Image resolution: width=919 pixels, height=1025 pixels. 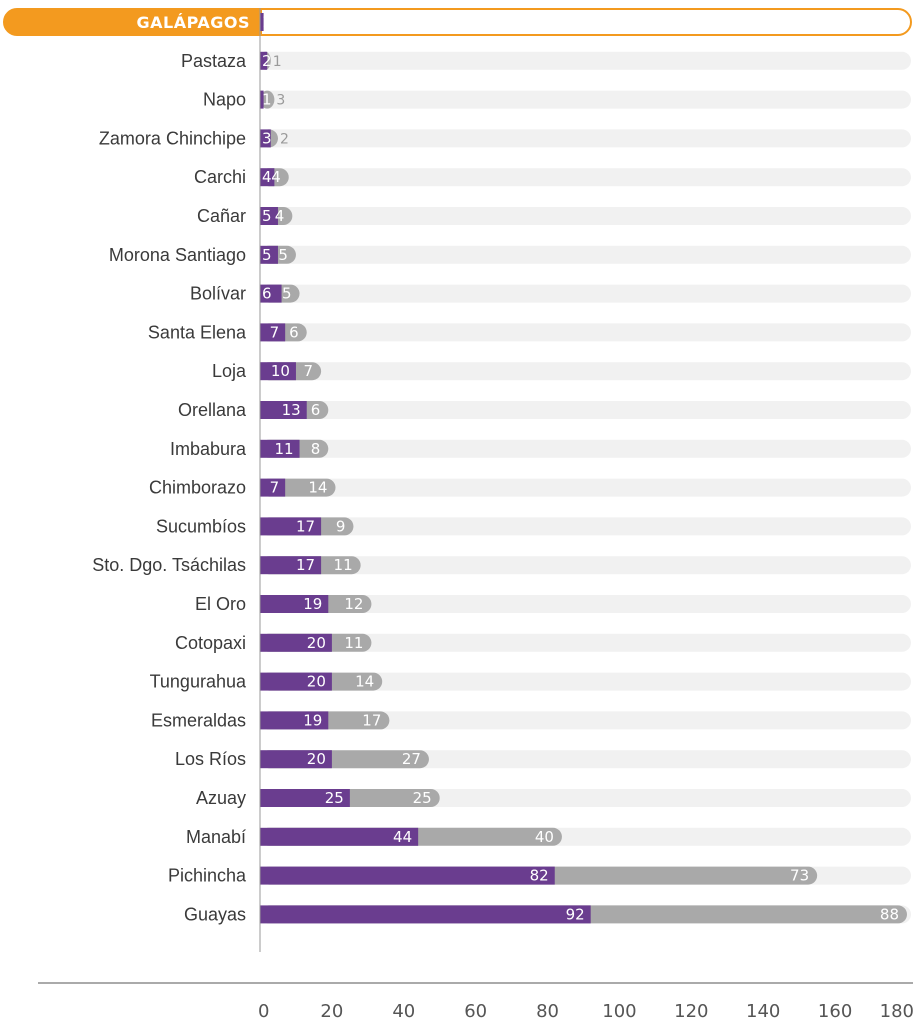 I want to click on x-tick-label: 40, so click(x=403, y=1011).